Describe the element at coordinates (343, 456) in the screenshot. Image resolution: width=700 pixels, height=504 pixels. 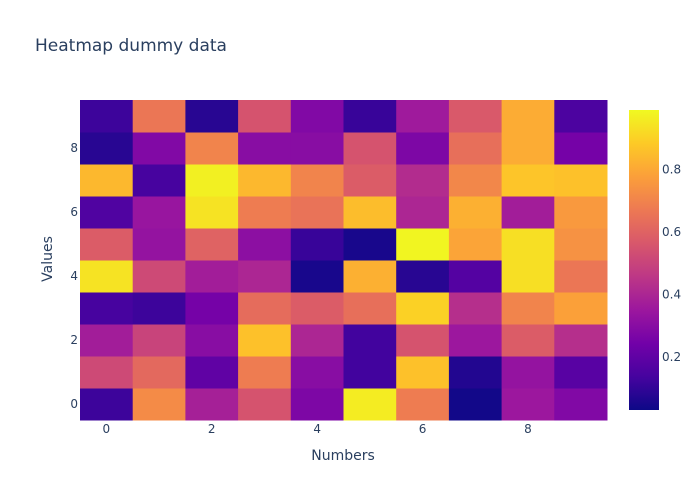
I see `x-axis-label: Numbers` at that location.